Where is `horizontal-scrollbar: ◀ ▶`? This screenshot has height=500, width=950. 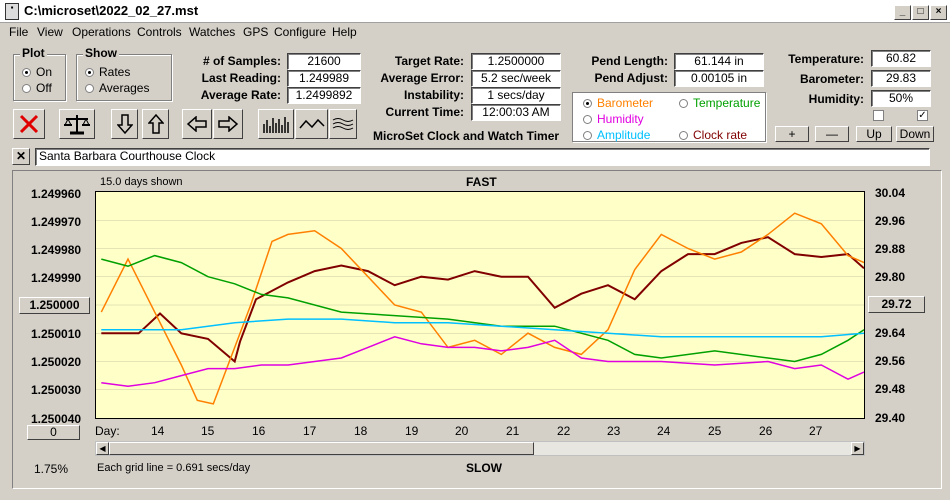 horizontal-scrollbar: ◀ ▶ is located at coordinates (480, 448).